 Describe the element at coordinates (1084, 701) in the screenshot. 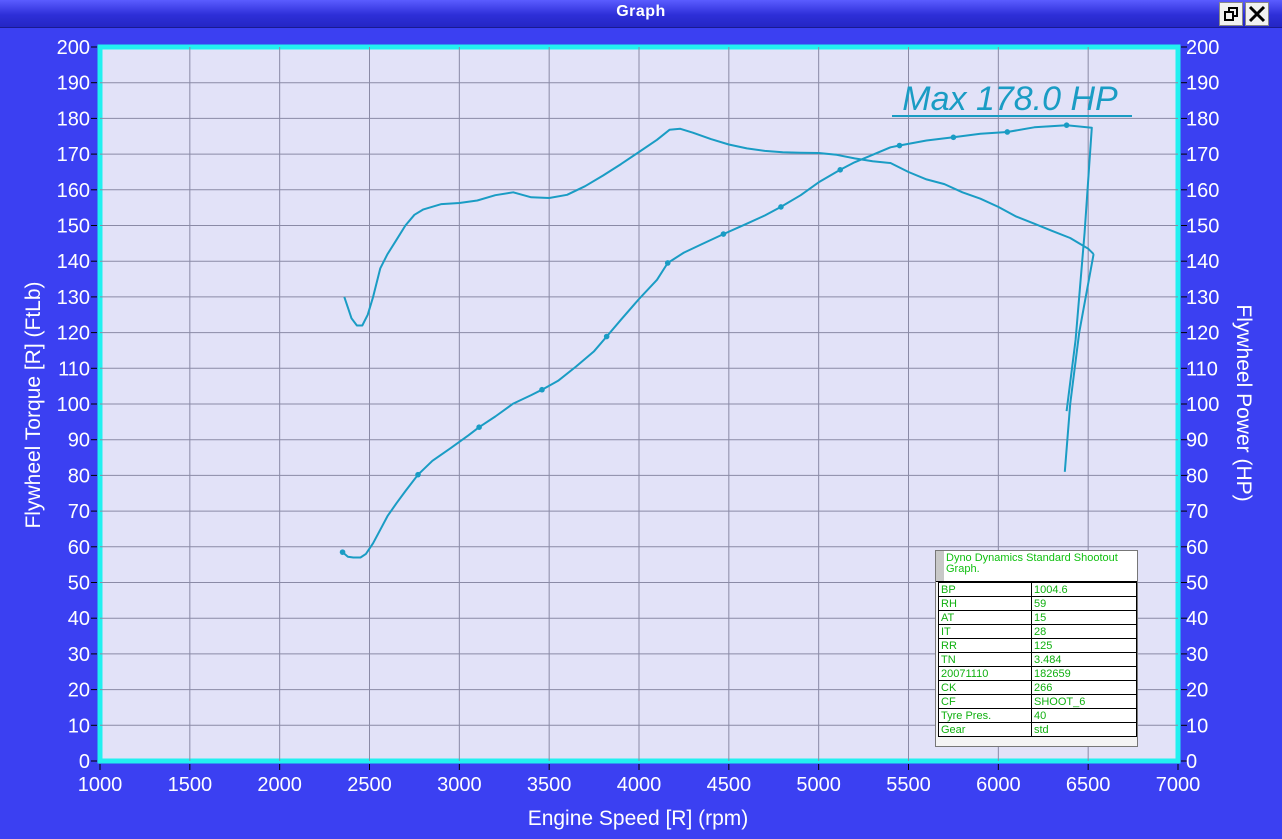

I see `info-value: SHOOT_6` at that location.